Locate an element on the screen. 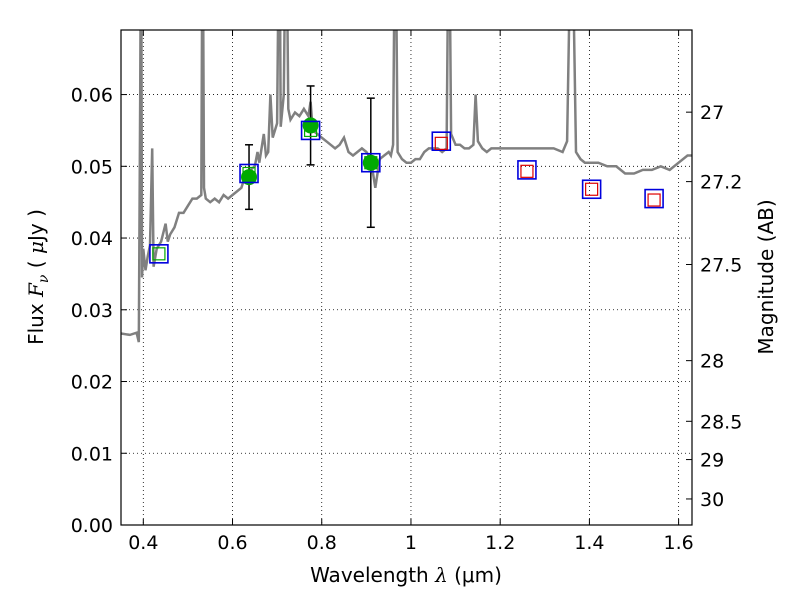  y2-tick-label: 29 is located at coordinates (712, 461).